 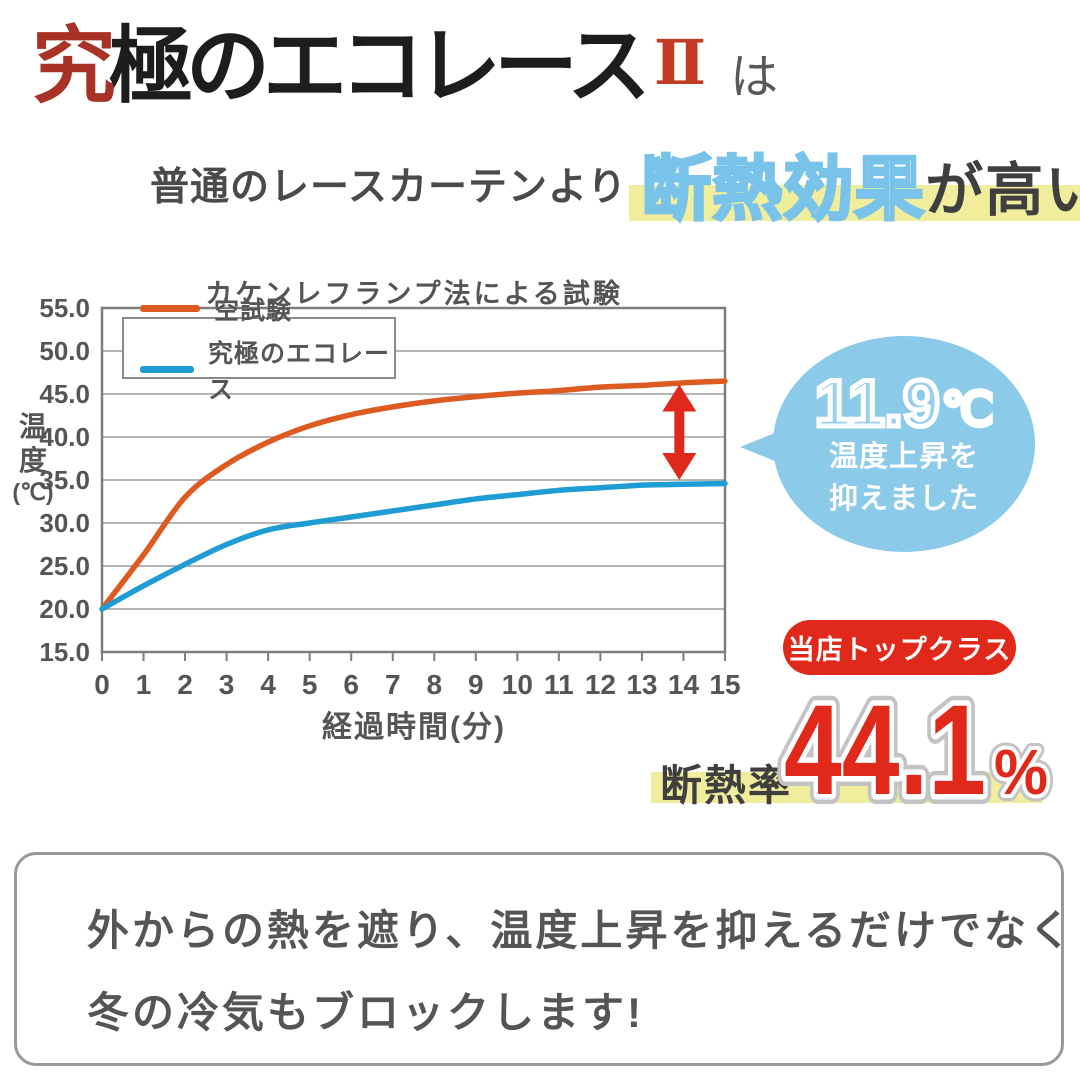 I want to click on y-axis-title-char: 度, so click(x=32, y=460).